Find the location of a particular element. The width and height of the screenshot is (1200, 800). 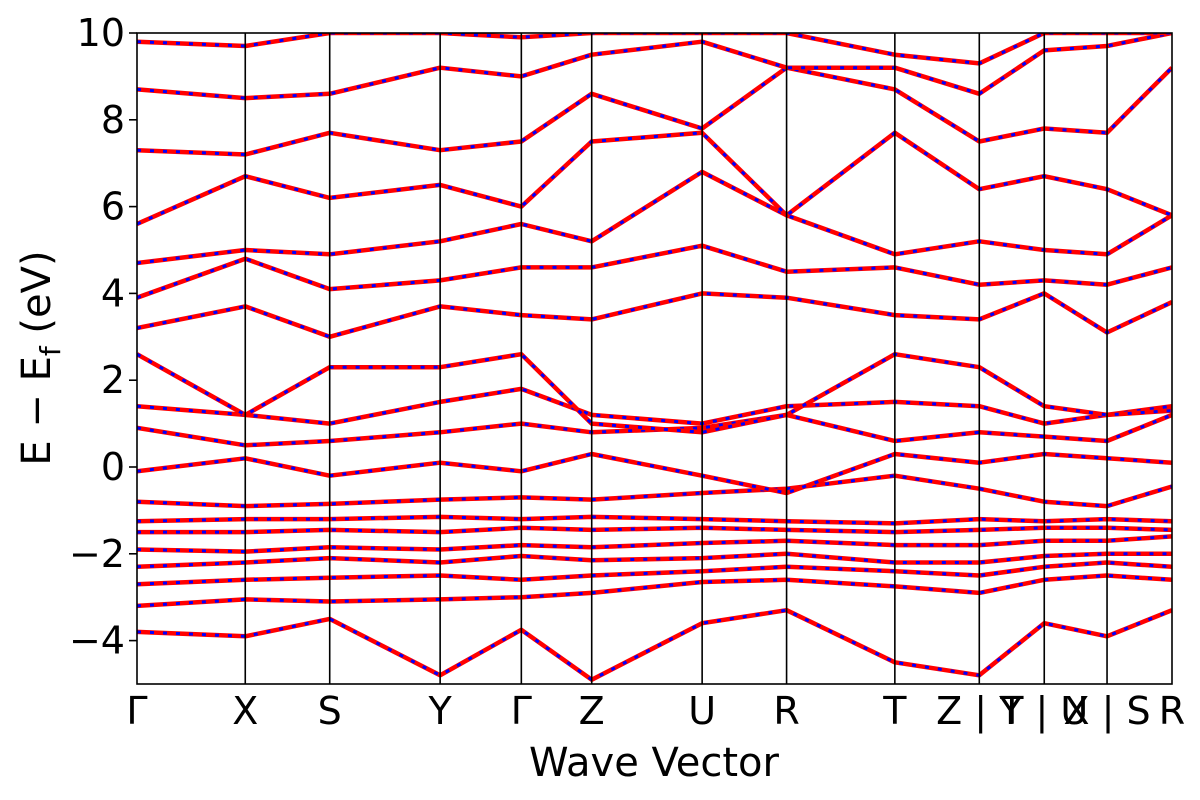

y-axis-title: E − Ef (eV) is located at coordinates (40, 357).